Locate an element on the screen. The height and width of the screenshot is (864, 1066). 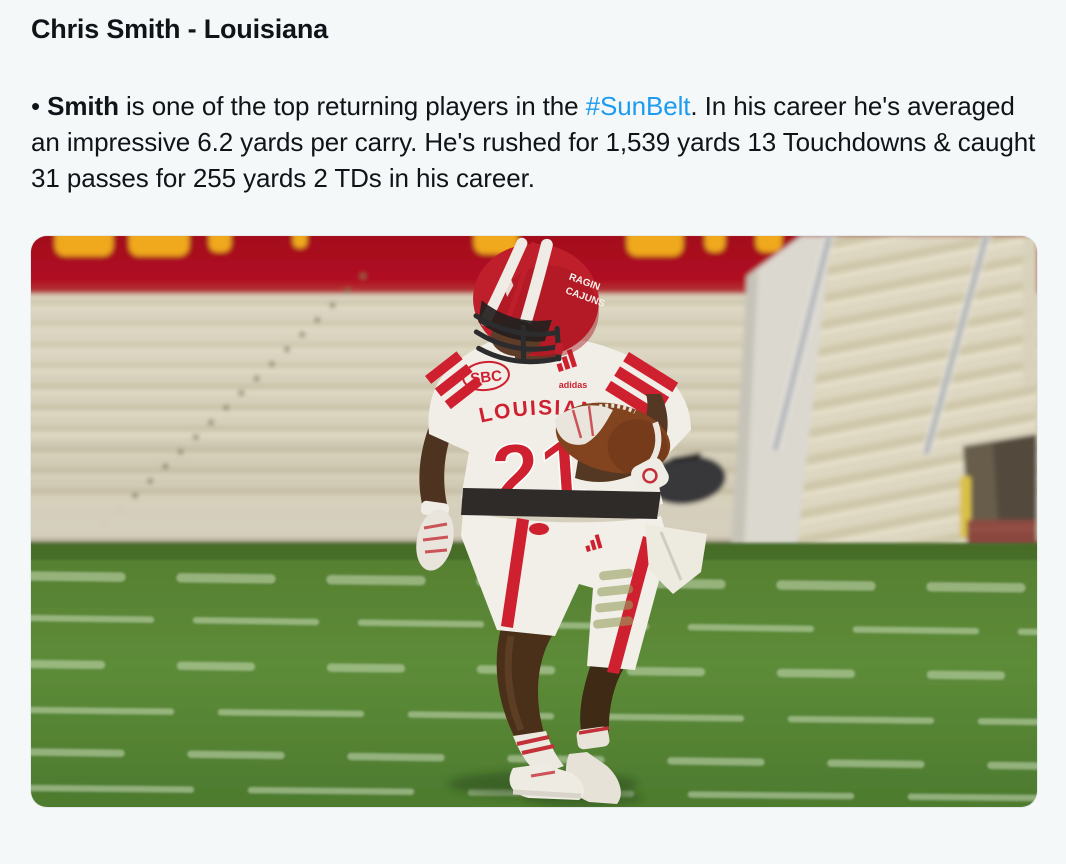
banner-letters is located at coordinates (418, 246).